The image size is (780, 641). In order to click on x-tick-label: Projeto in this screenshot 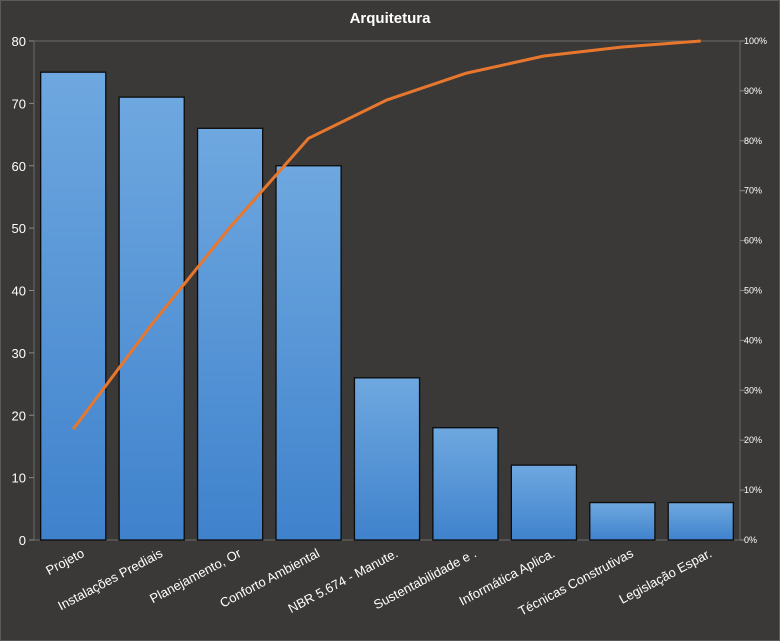, I will do `click(64, 561)`.